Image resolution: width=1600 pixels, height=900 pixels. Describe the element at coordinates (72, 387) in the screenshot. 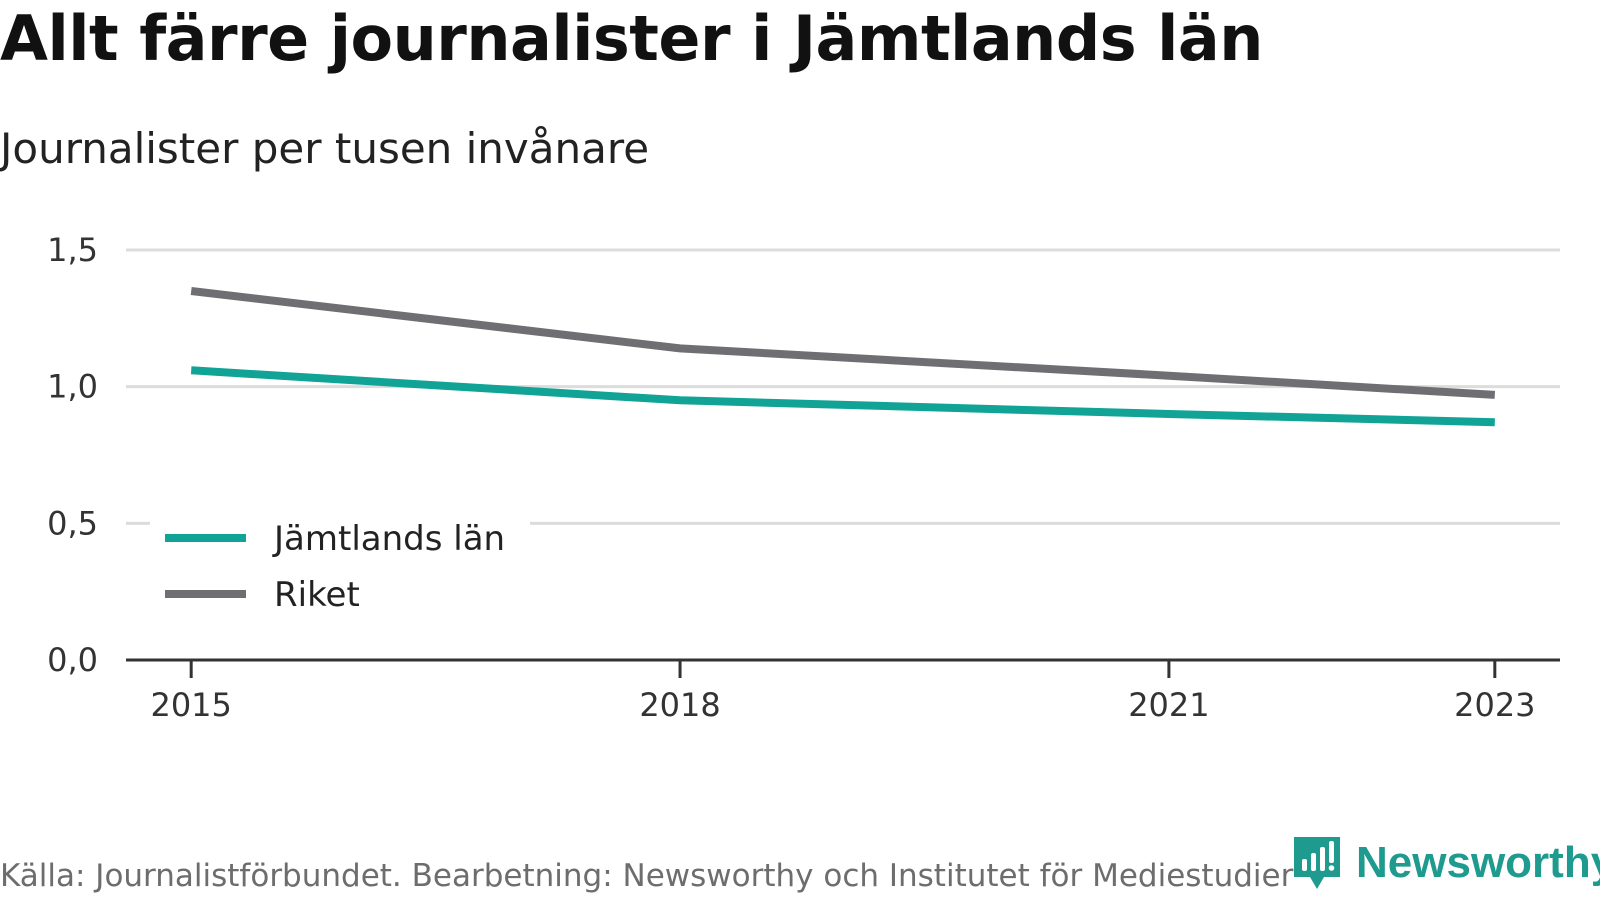

I see `y-tick-label: 1,0` at that location.